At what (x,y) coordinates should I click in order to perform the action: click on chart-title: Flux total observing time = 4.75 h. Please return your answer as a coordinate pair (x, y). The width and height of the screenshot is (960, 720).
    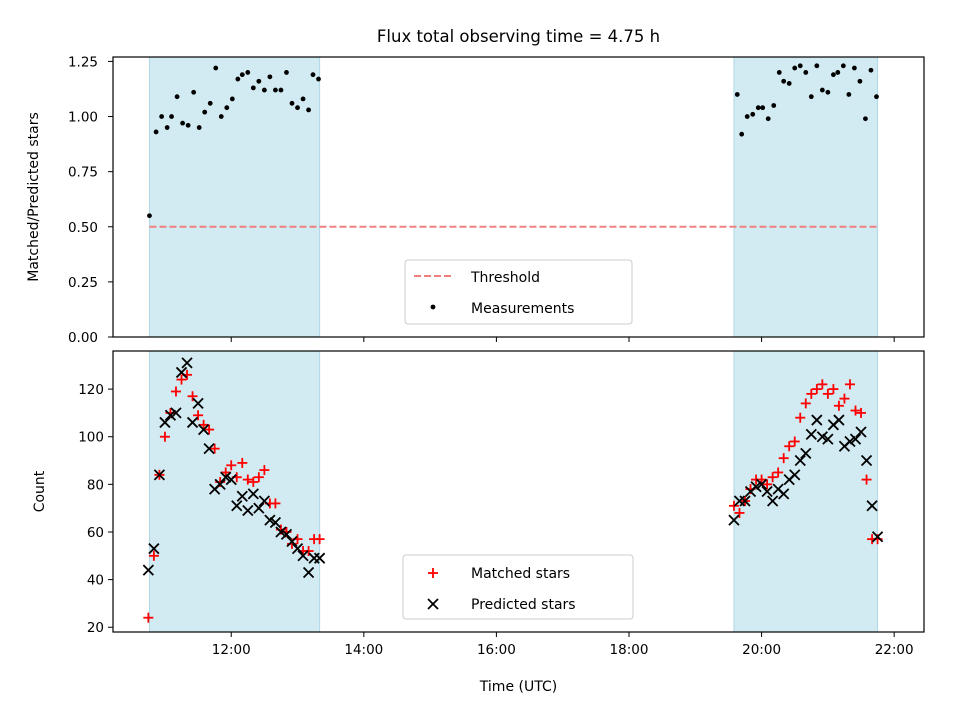
    Looking at the image, I should click on (518, 36).